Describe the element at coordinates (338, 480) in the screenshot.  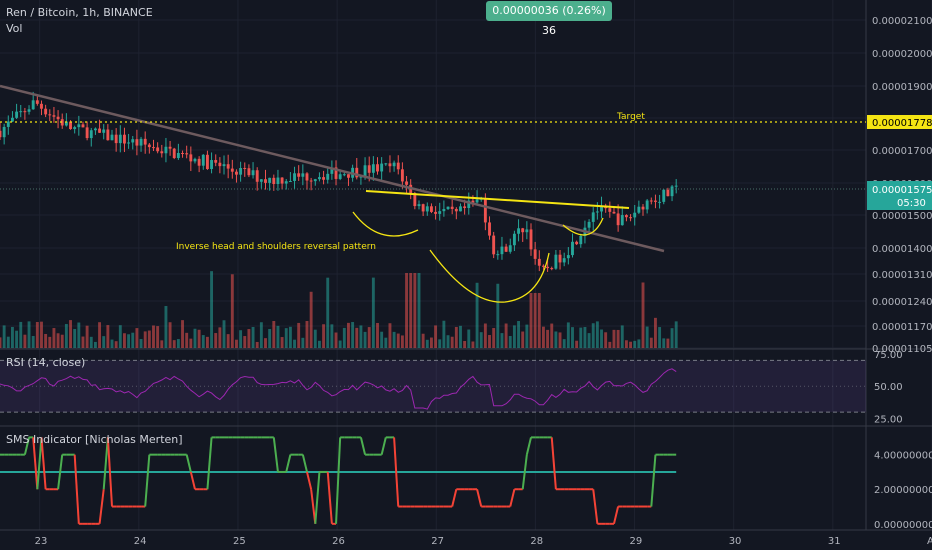
I see `sms-line-group` at that location.